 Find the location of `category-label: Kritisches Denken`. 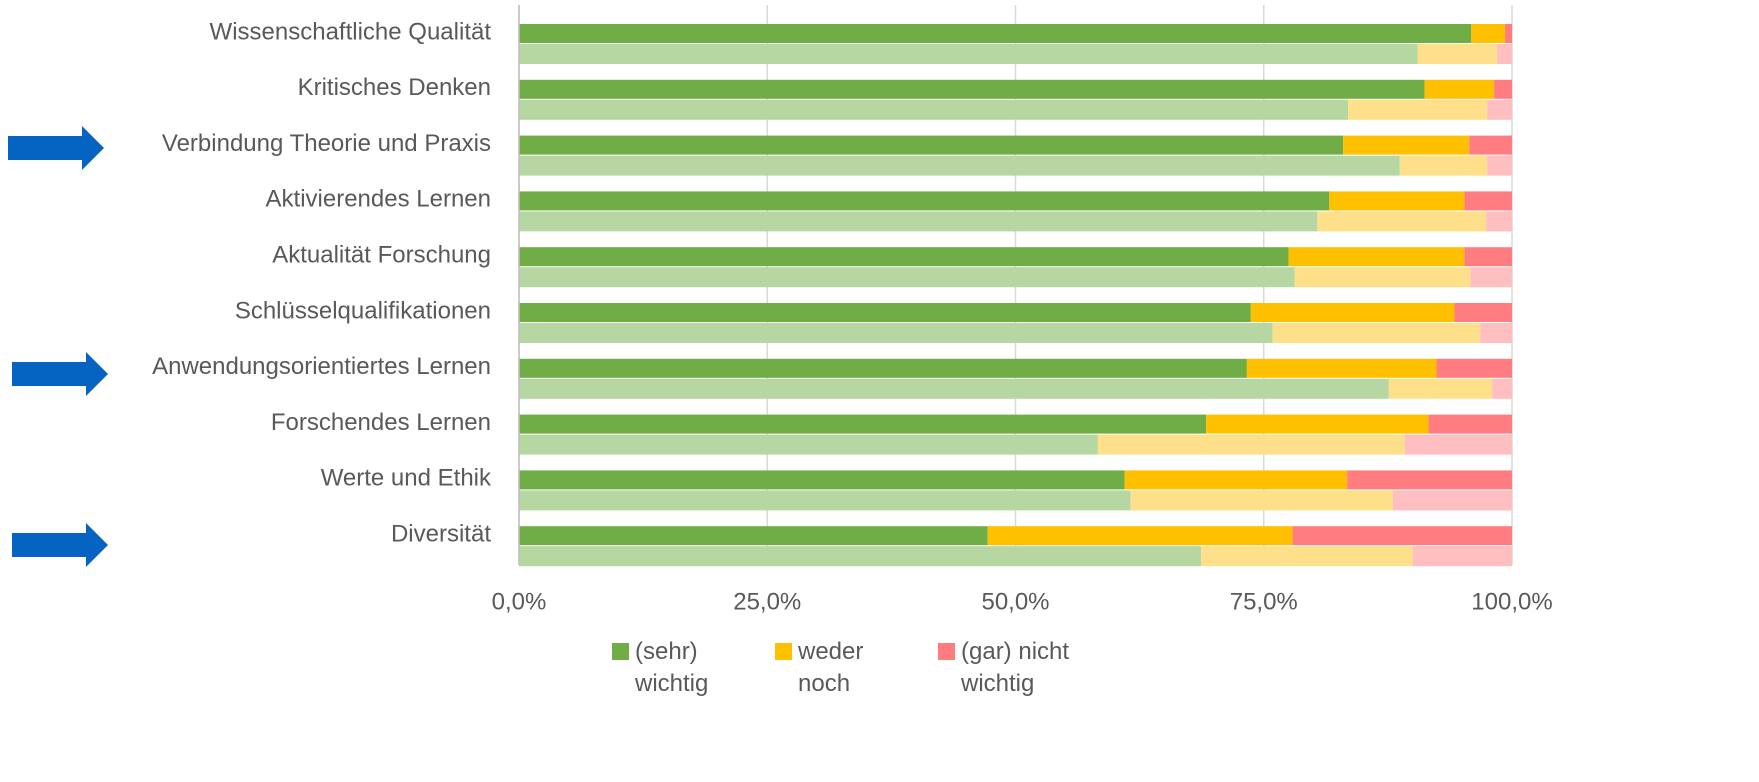

category-label: Kritisches Denken is located at coordinates (394, 87).